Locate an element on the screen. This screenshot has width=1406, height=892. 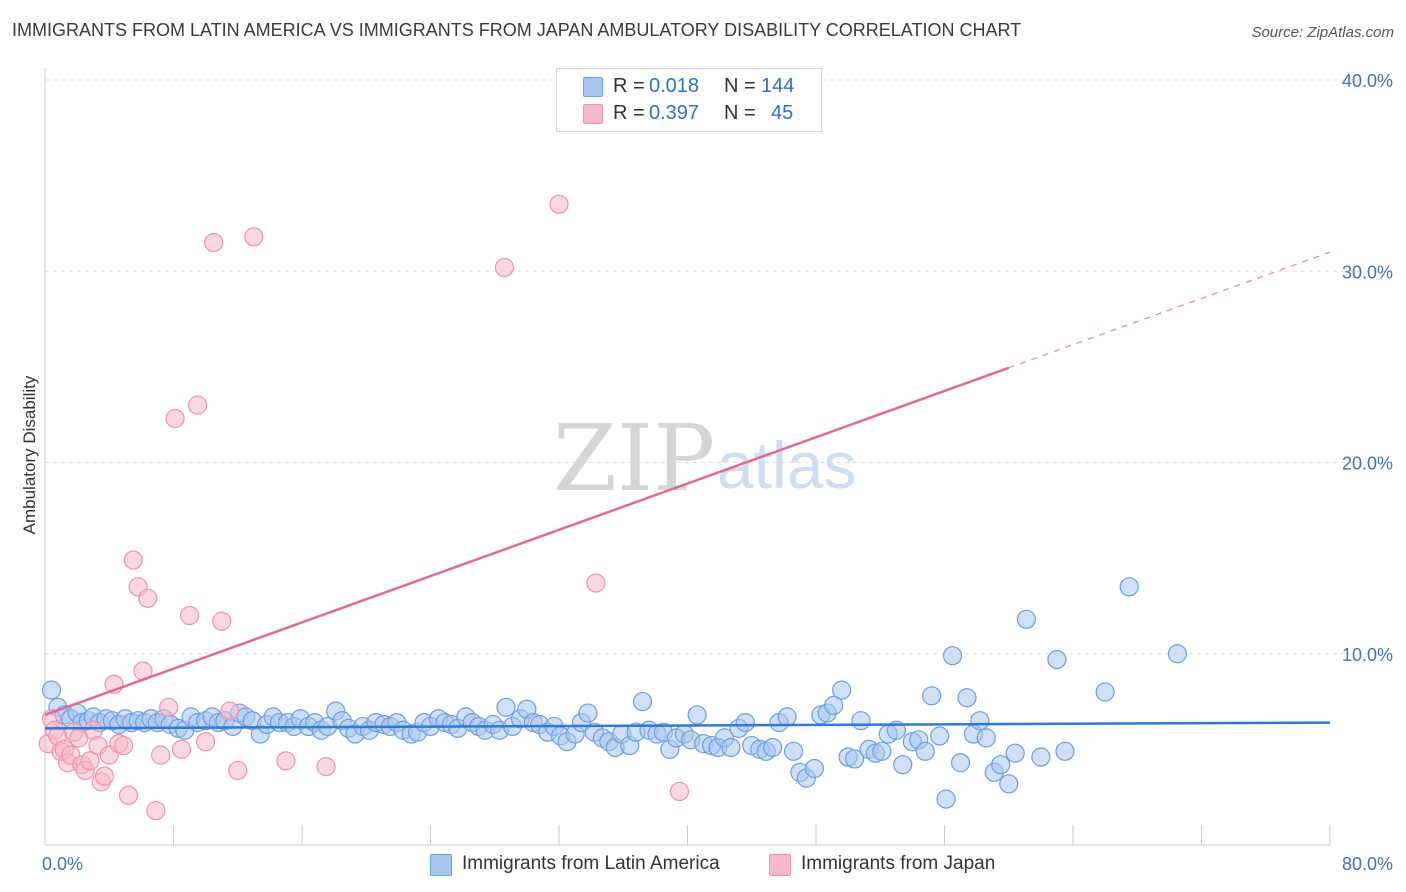
r-value: 0.397 is located at coordinates (674, 113).